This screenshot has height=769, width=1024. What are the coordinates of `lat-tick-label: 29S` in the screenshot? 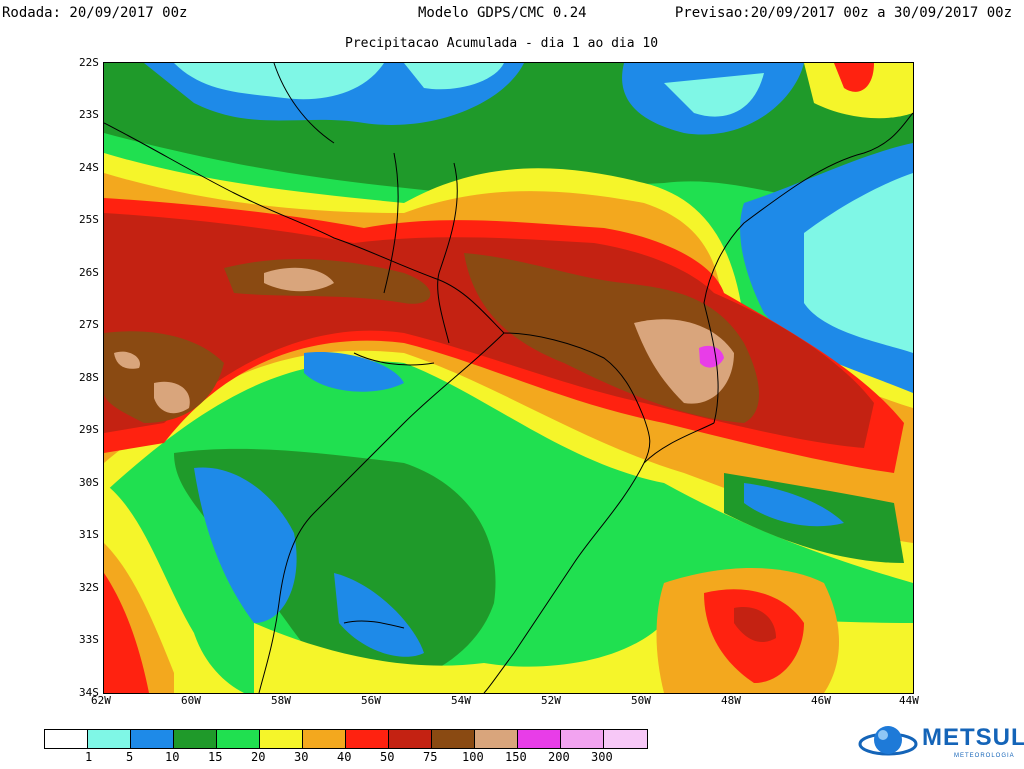 It's located at (89, 429).